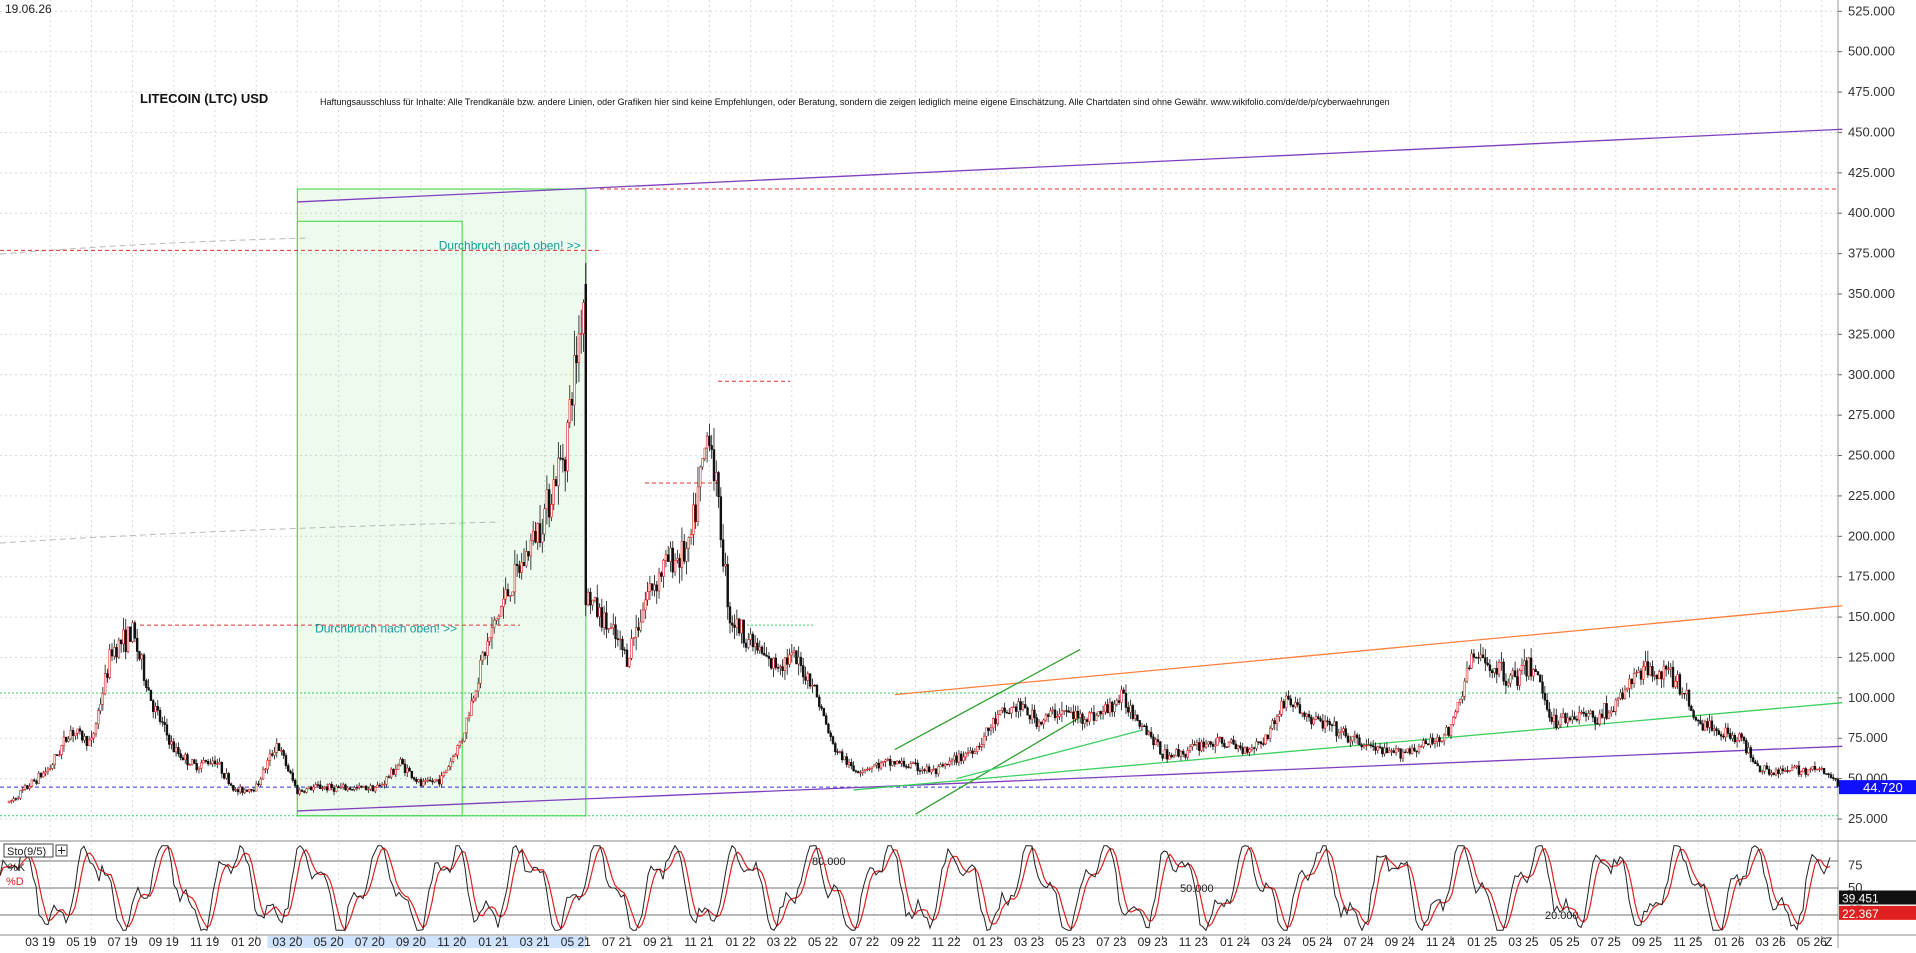 The height and width of the screenshot is (953, 1916). I want to click on osc-level-label: 80.000, so click(829, 862).